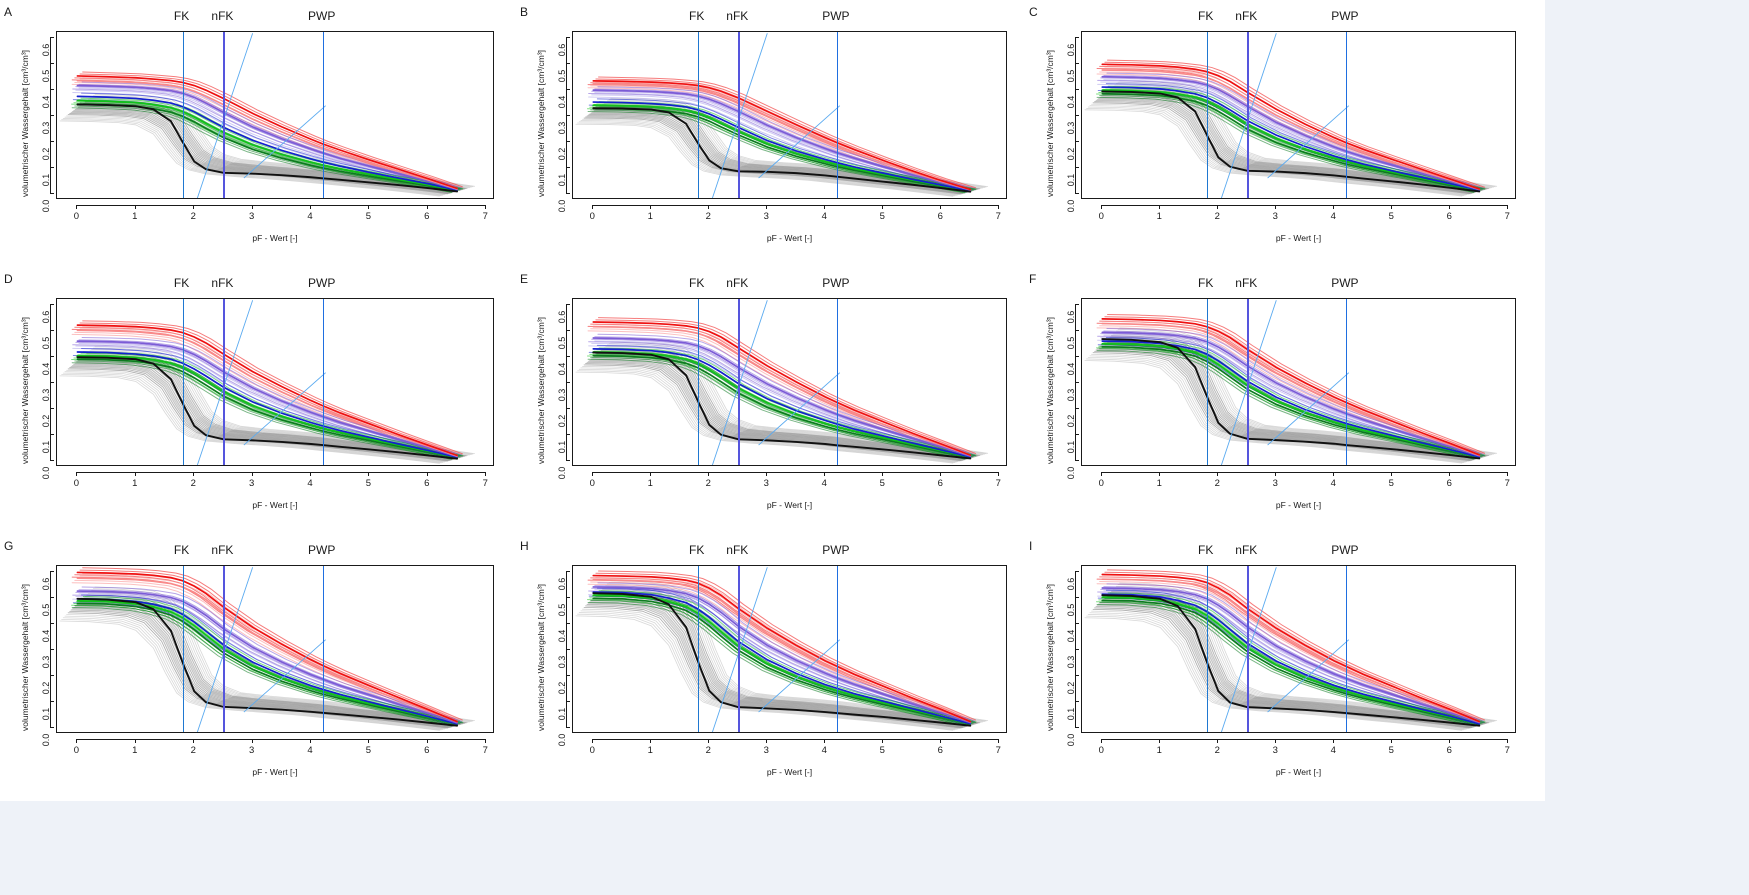  What do you see at coordinates (789, 115) in the screenshot?
I see `plot-area-b` at bounding box center [789, 115].